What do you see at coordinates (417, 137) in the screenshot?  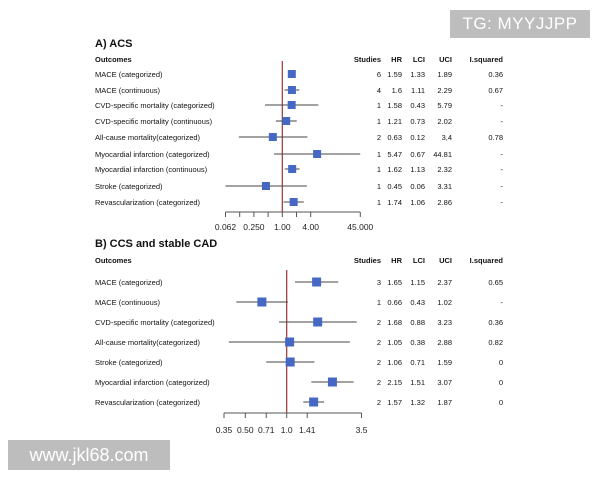 I see `cell-lci: 0.12` at bounding box center [417, 137].